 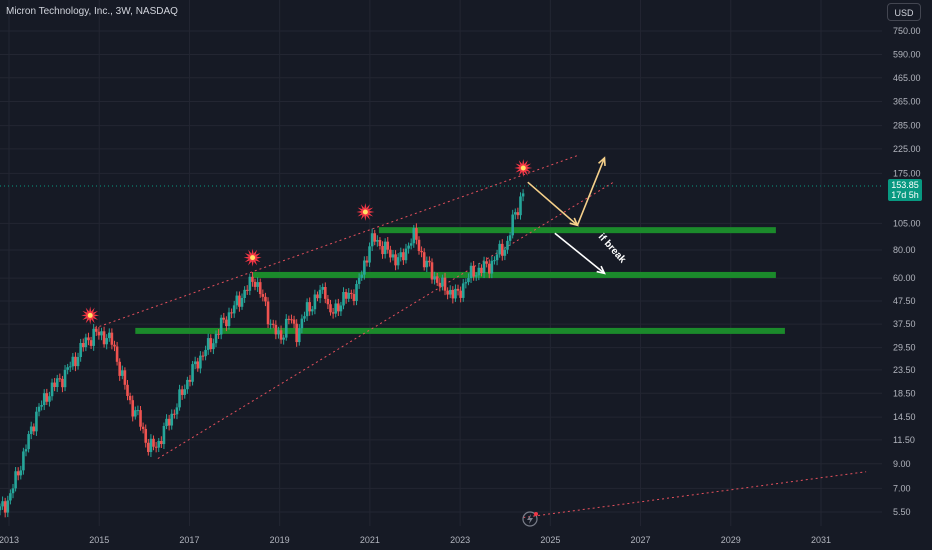 I want to click on currency-button: USD, so click(x=904, y=12).